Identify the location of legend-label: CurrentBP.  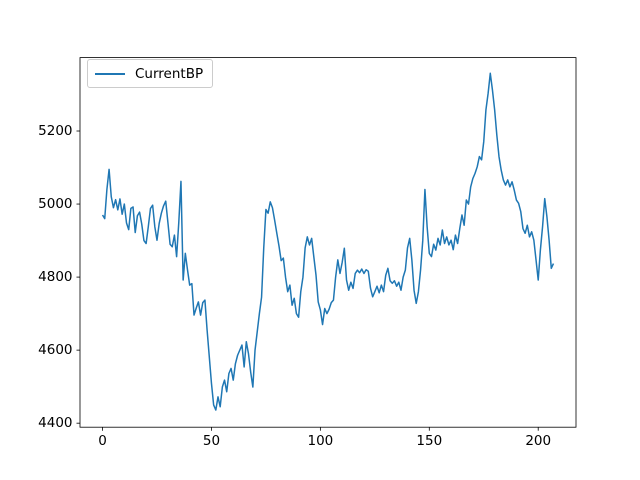
(169, 73).